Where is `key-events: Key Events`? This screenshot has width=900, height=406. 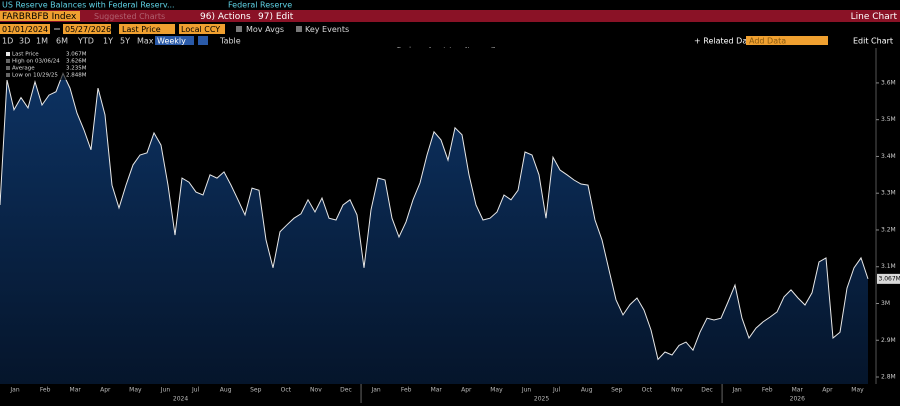
key-events: Key Events is located at coordinates (327, 29).